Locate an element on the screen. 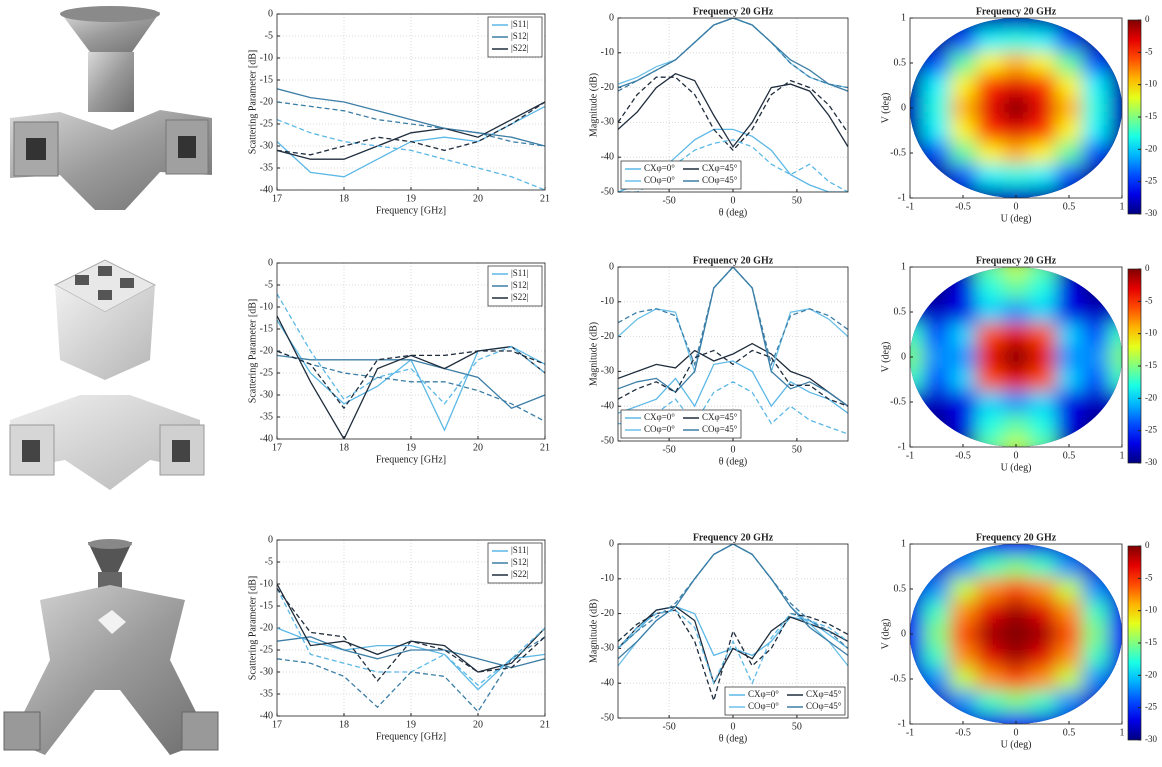  colorbar-tick-label: -30 is located at coordinates (1151, 462).